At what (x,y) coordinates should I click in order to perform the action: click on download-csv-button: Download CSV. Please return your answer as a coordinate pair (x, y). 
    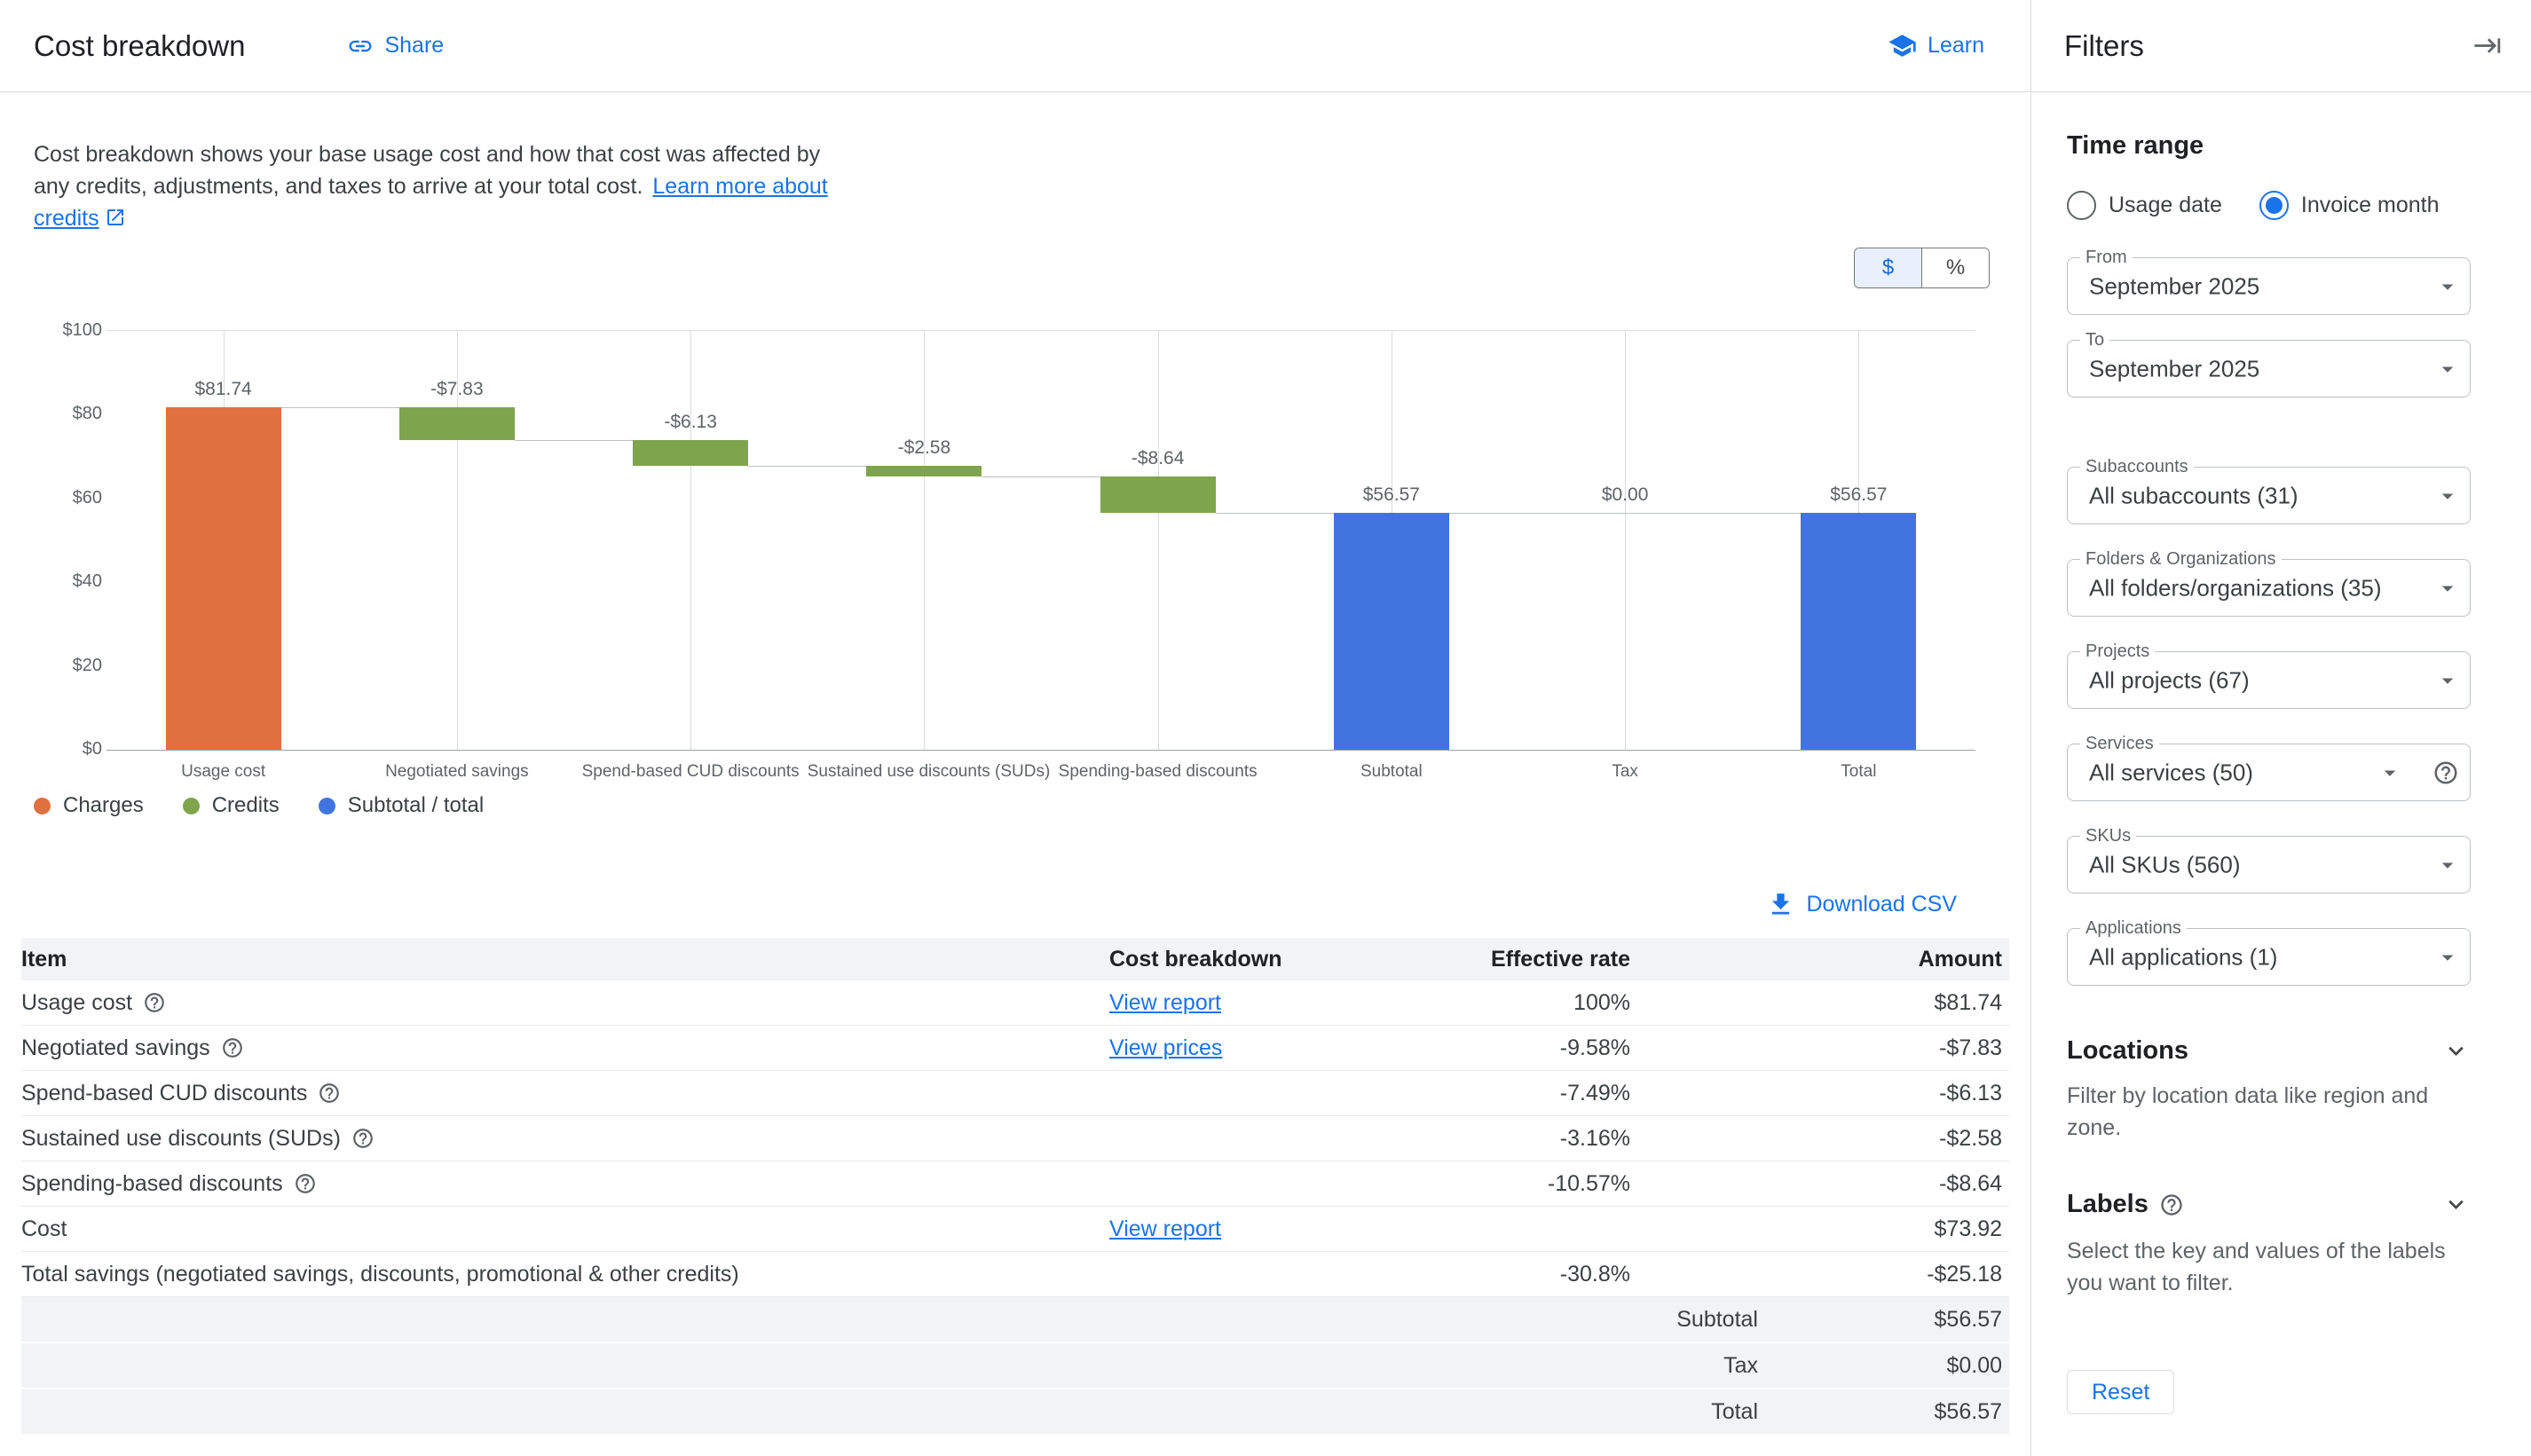
    Looking at the image, I should click on (979, 904).